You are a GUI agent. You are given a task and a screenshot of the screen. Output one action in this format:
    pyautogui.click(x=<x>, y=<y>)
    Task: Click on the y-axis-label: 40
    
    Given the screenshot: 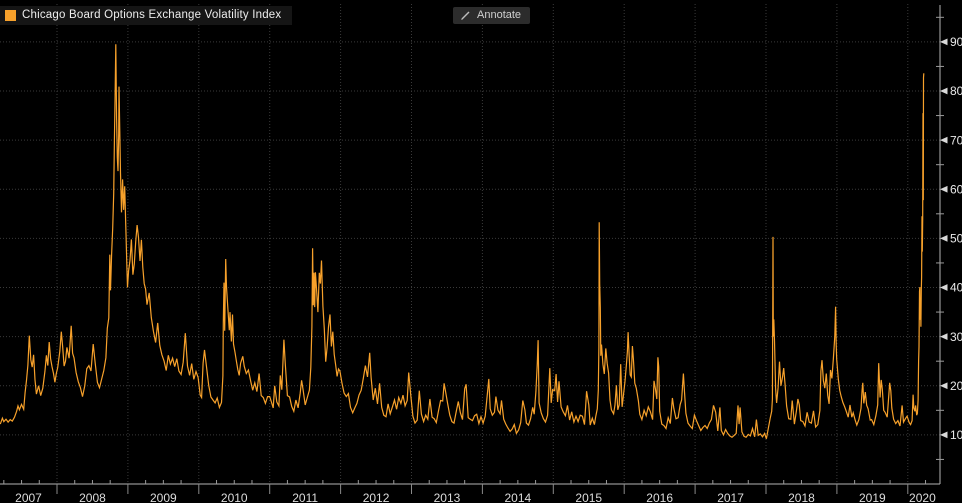 What is the action you would take?
    pyautogui.click(x=956, y=288)
    